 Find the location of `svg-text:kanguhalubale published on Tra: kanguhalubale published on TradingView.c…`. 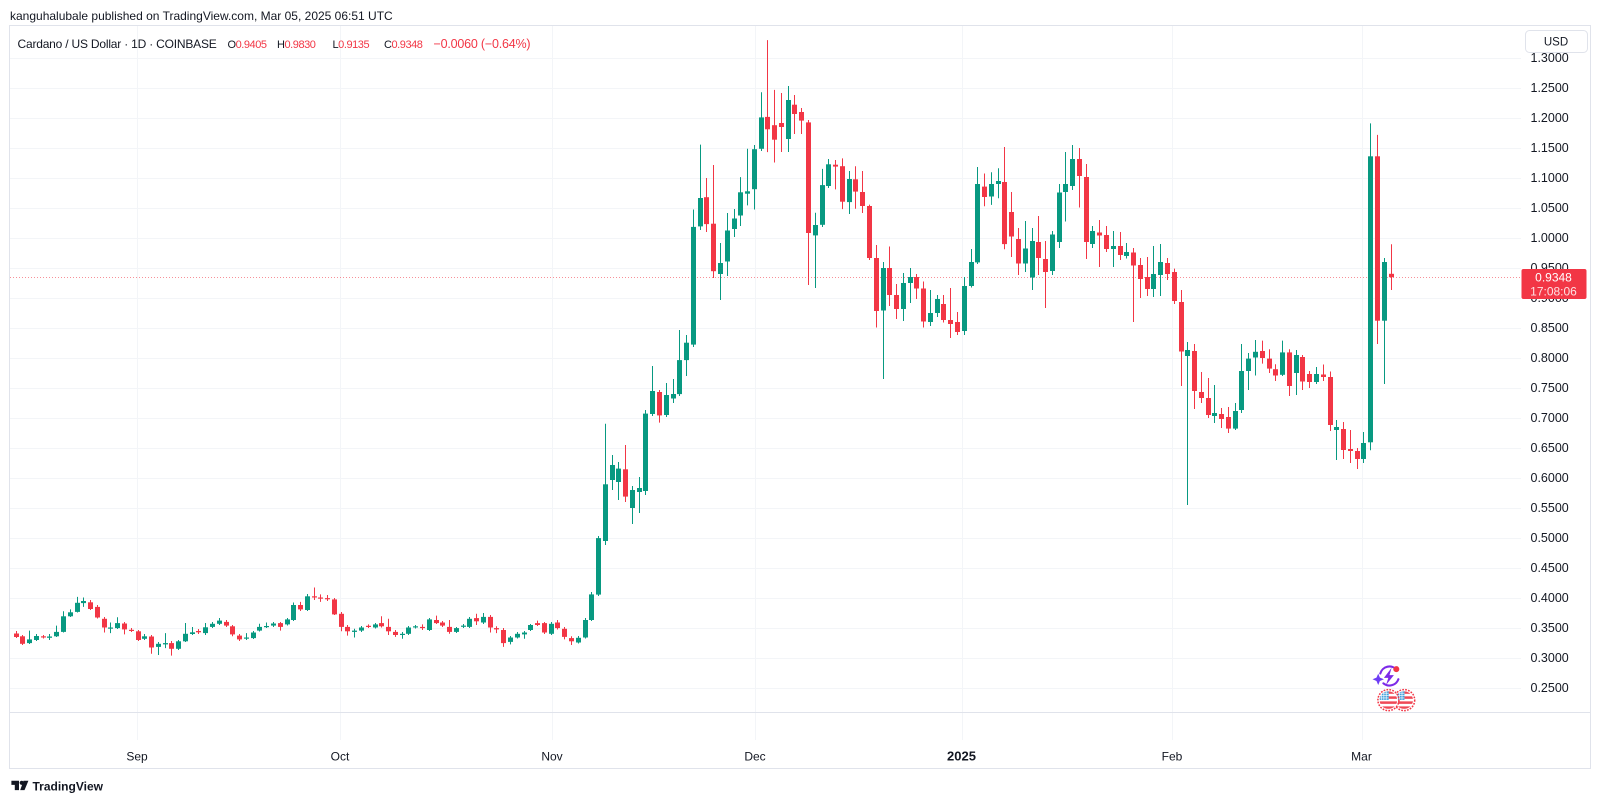

svg-text:kanguhalubale published on Tra: kanguhalubale published on TradingView.c… is located at coordinates (201, 16).